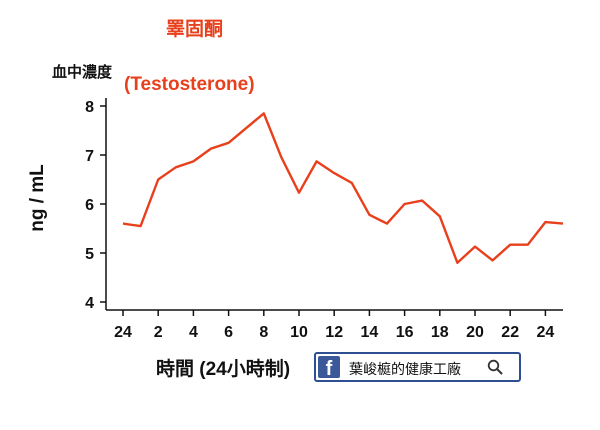 This screenshot has height=430, width=600. Describe the element at coordinates (405, 369) in the screenshot. I see `page-name-text: 葉峻榳的健康工廠` at that location.